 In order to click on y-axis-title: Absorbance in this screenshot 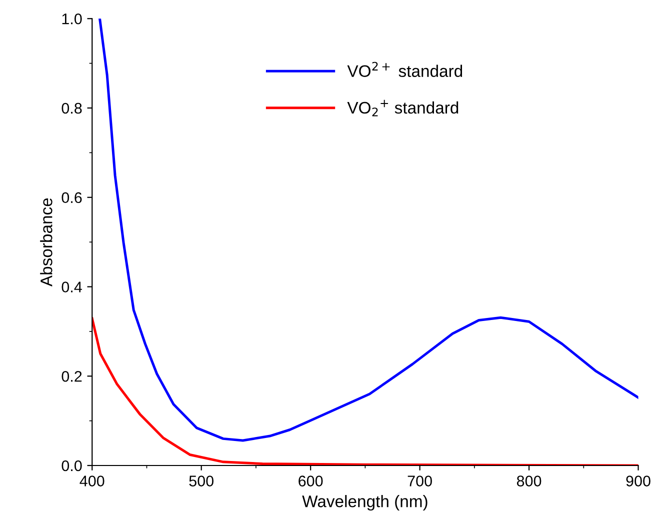, I will do `click(46, 242)`.